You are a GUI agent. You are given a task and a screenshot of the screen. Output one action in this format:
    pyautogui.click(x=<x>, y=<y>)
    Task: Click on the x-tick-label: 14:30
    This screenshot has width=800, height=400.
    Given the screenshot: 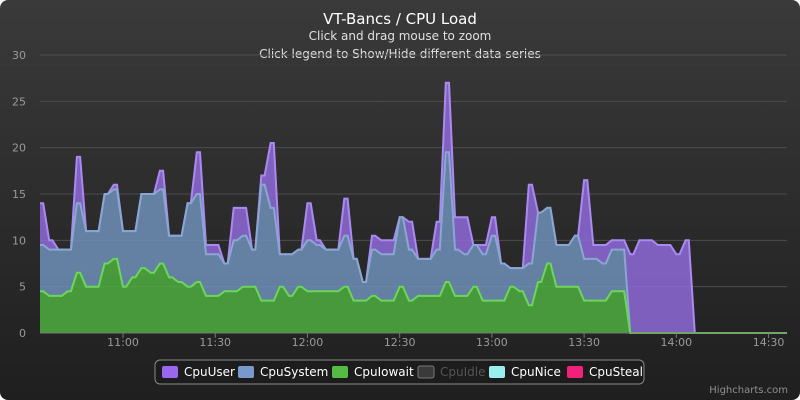 What is the action you would take?
    pyautogui.click(x=769, y=342)
    